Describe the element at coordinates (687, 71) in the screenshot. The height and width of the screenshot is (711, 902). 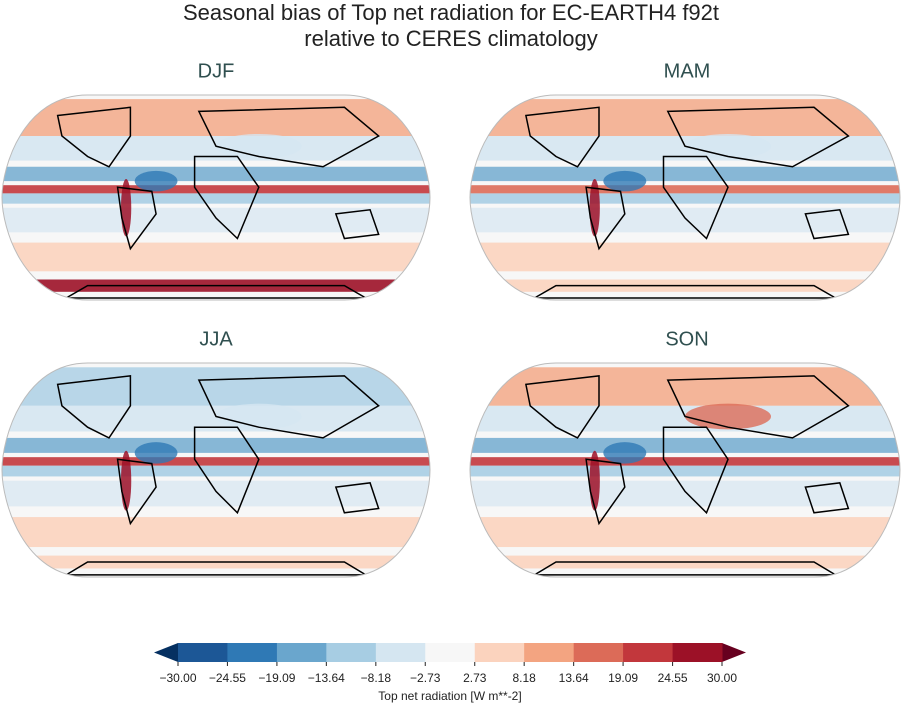
I see `panel-label: MAM` at that location.